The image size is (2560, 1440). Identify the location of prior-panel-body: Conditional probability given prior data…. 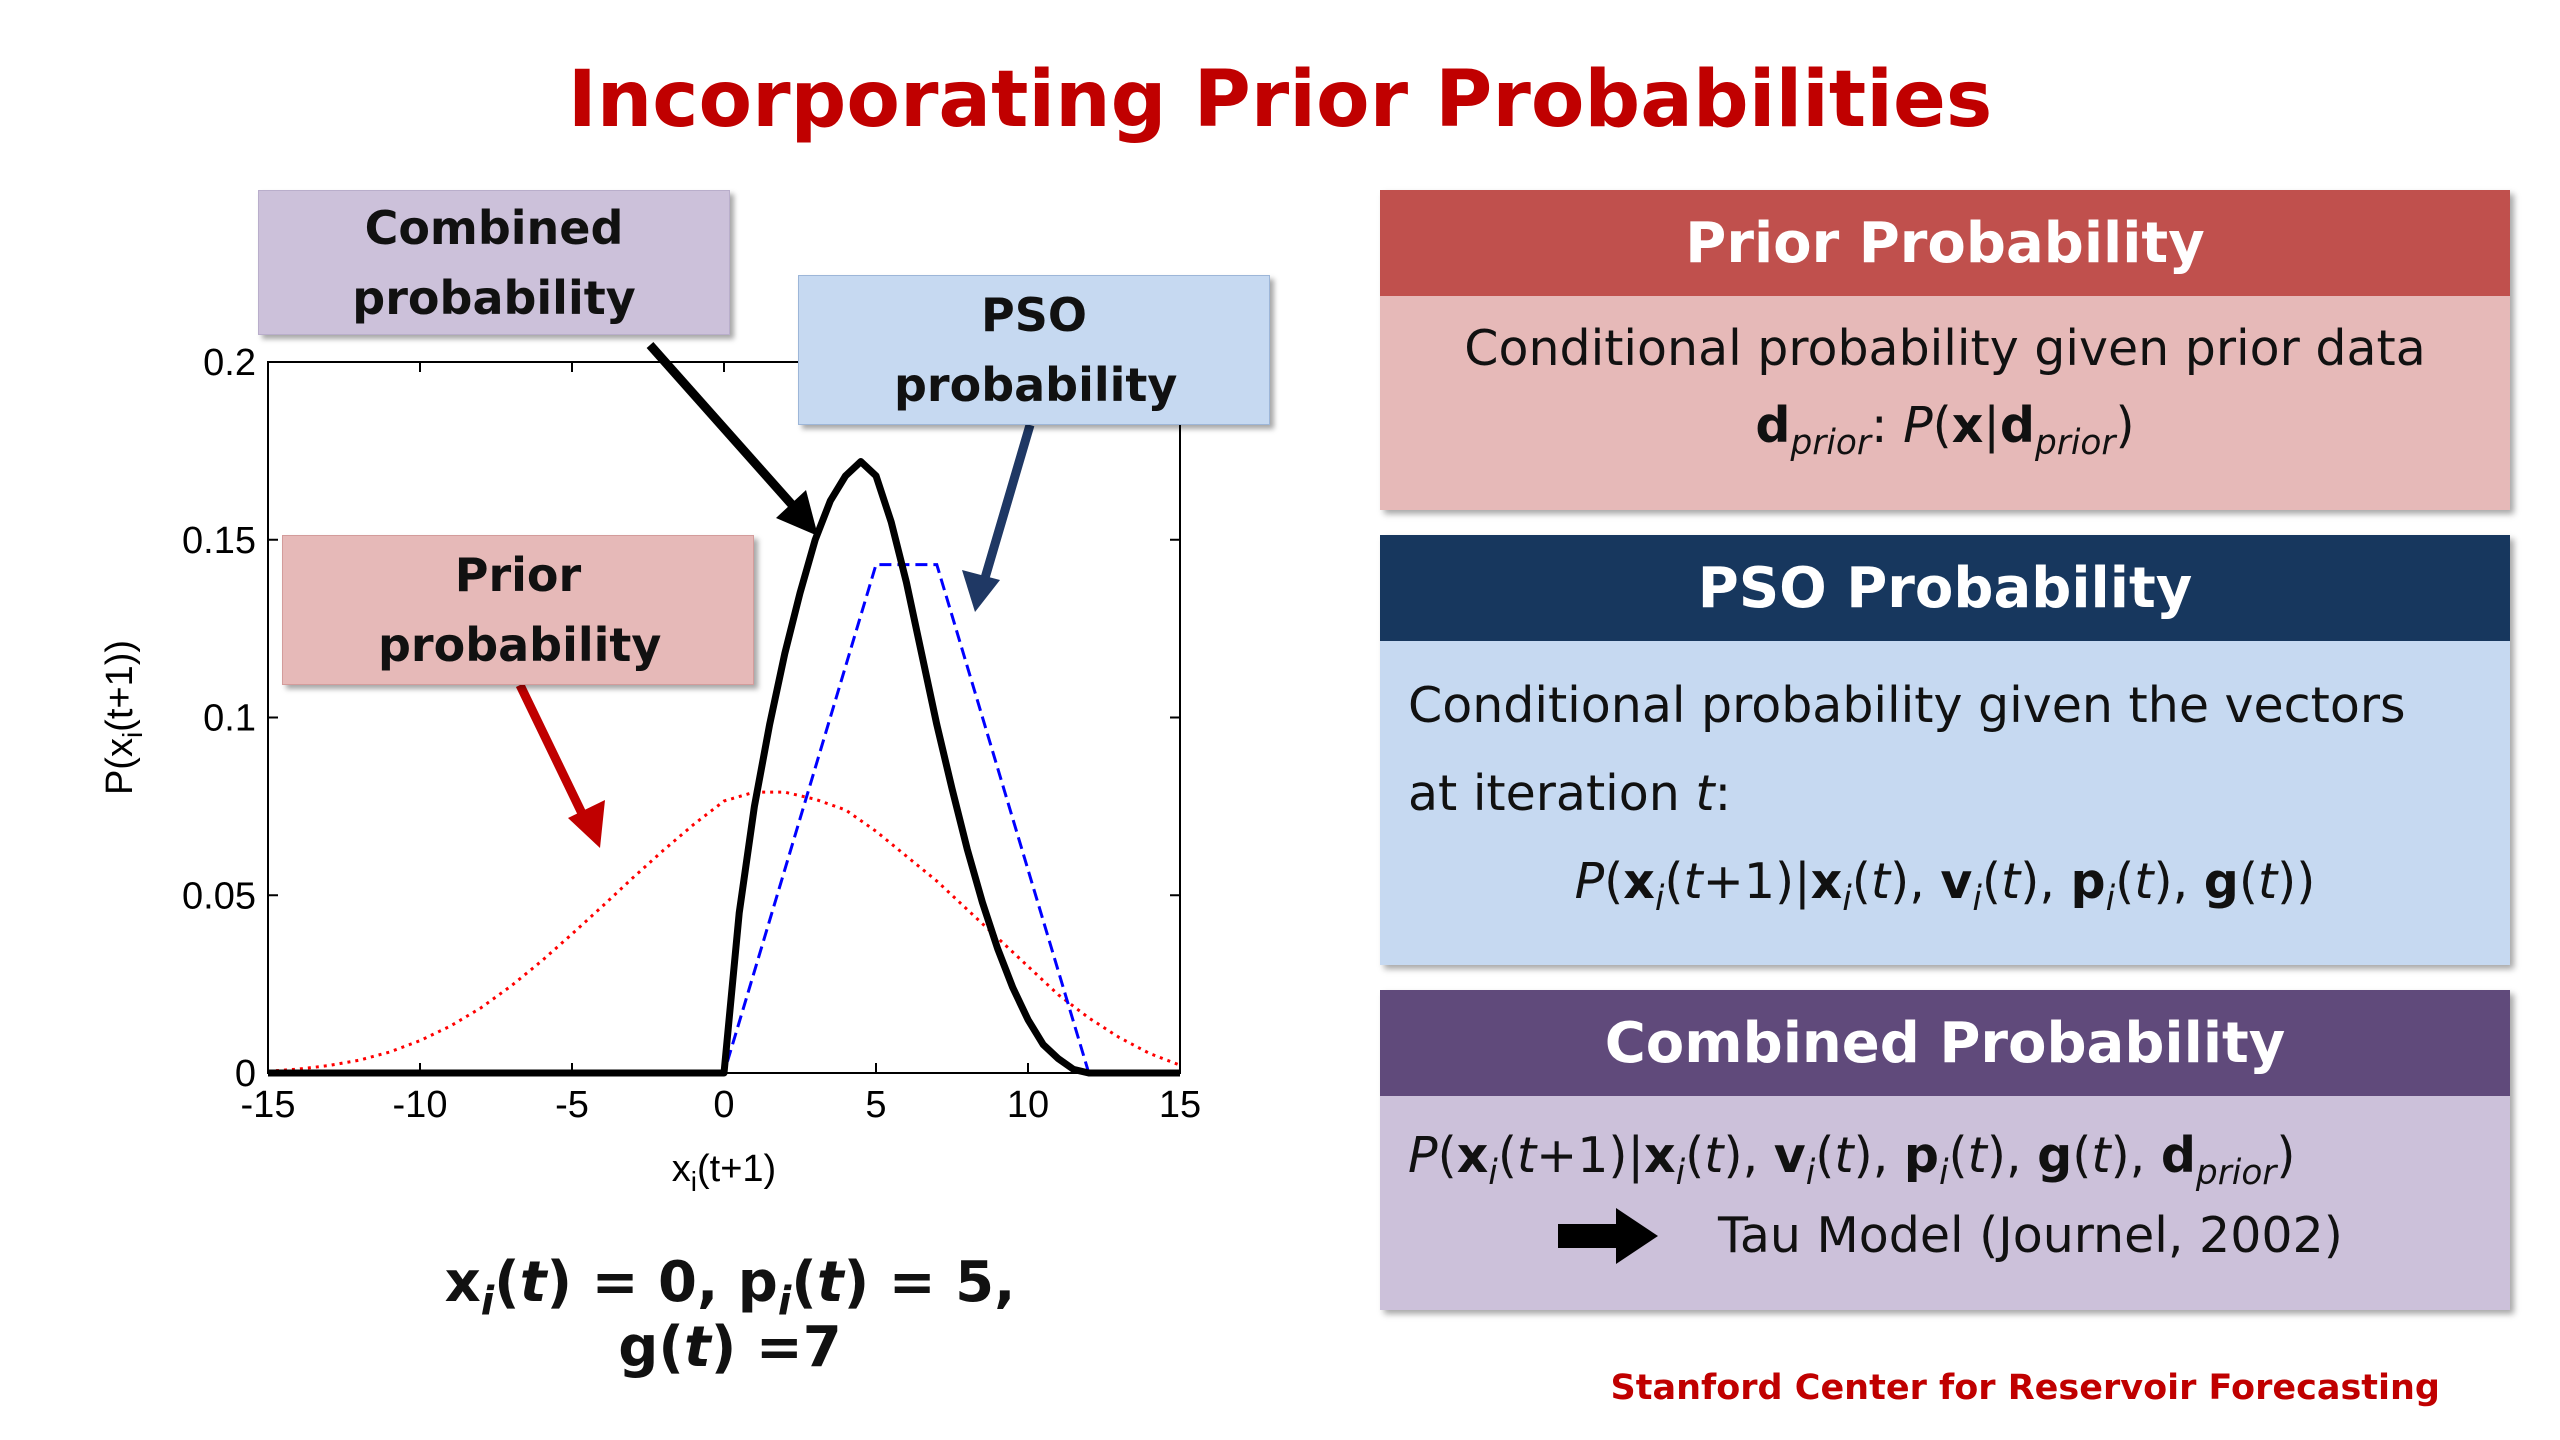
(1945, 403).